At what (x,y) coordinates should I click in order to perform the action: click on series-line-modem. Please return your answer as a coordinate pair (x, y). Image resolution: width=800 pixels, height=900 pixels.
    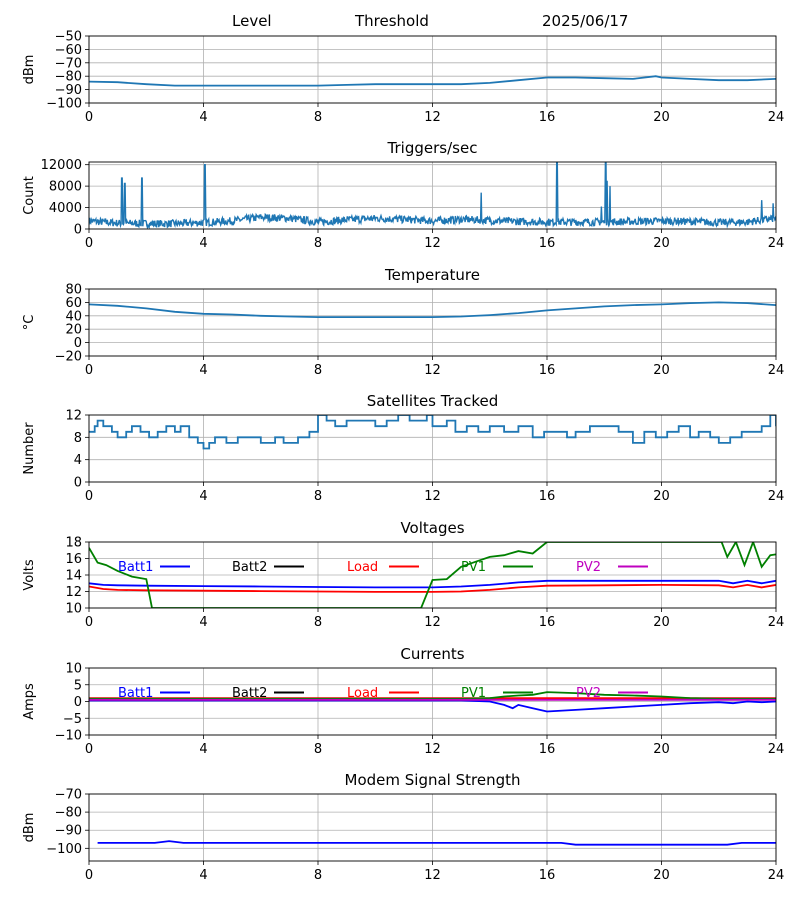
    Looking at the image, I should click on (436, 843).